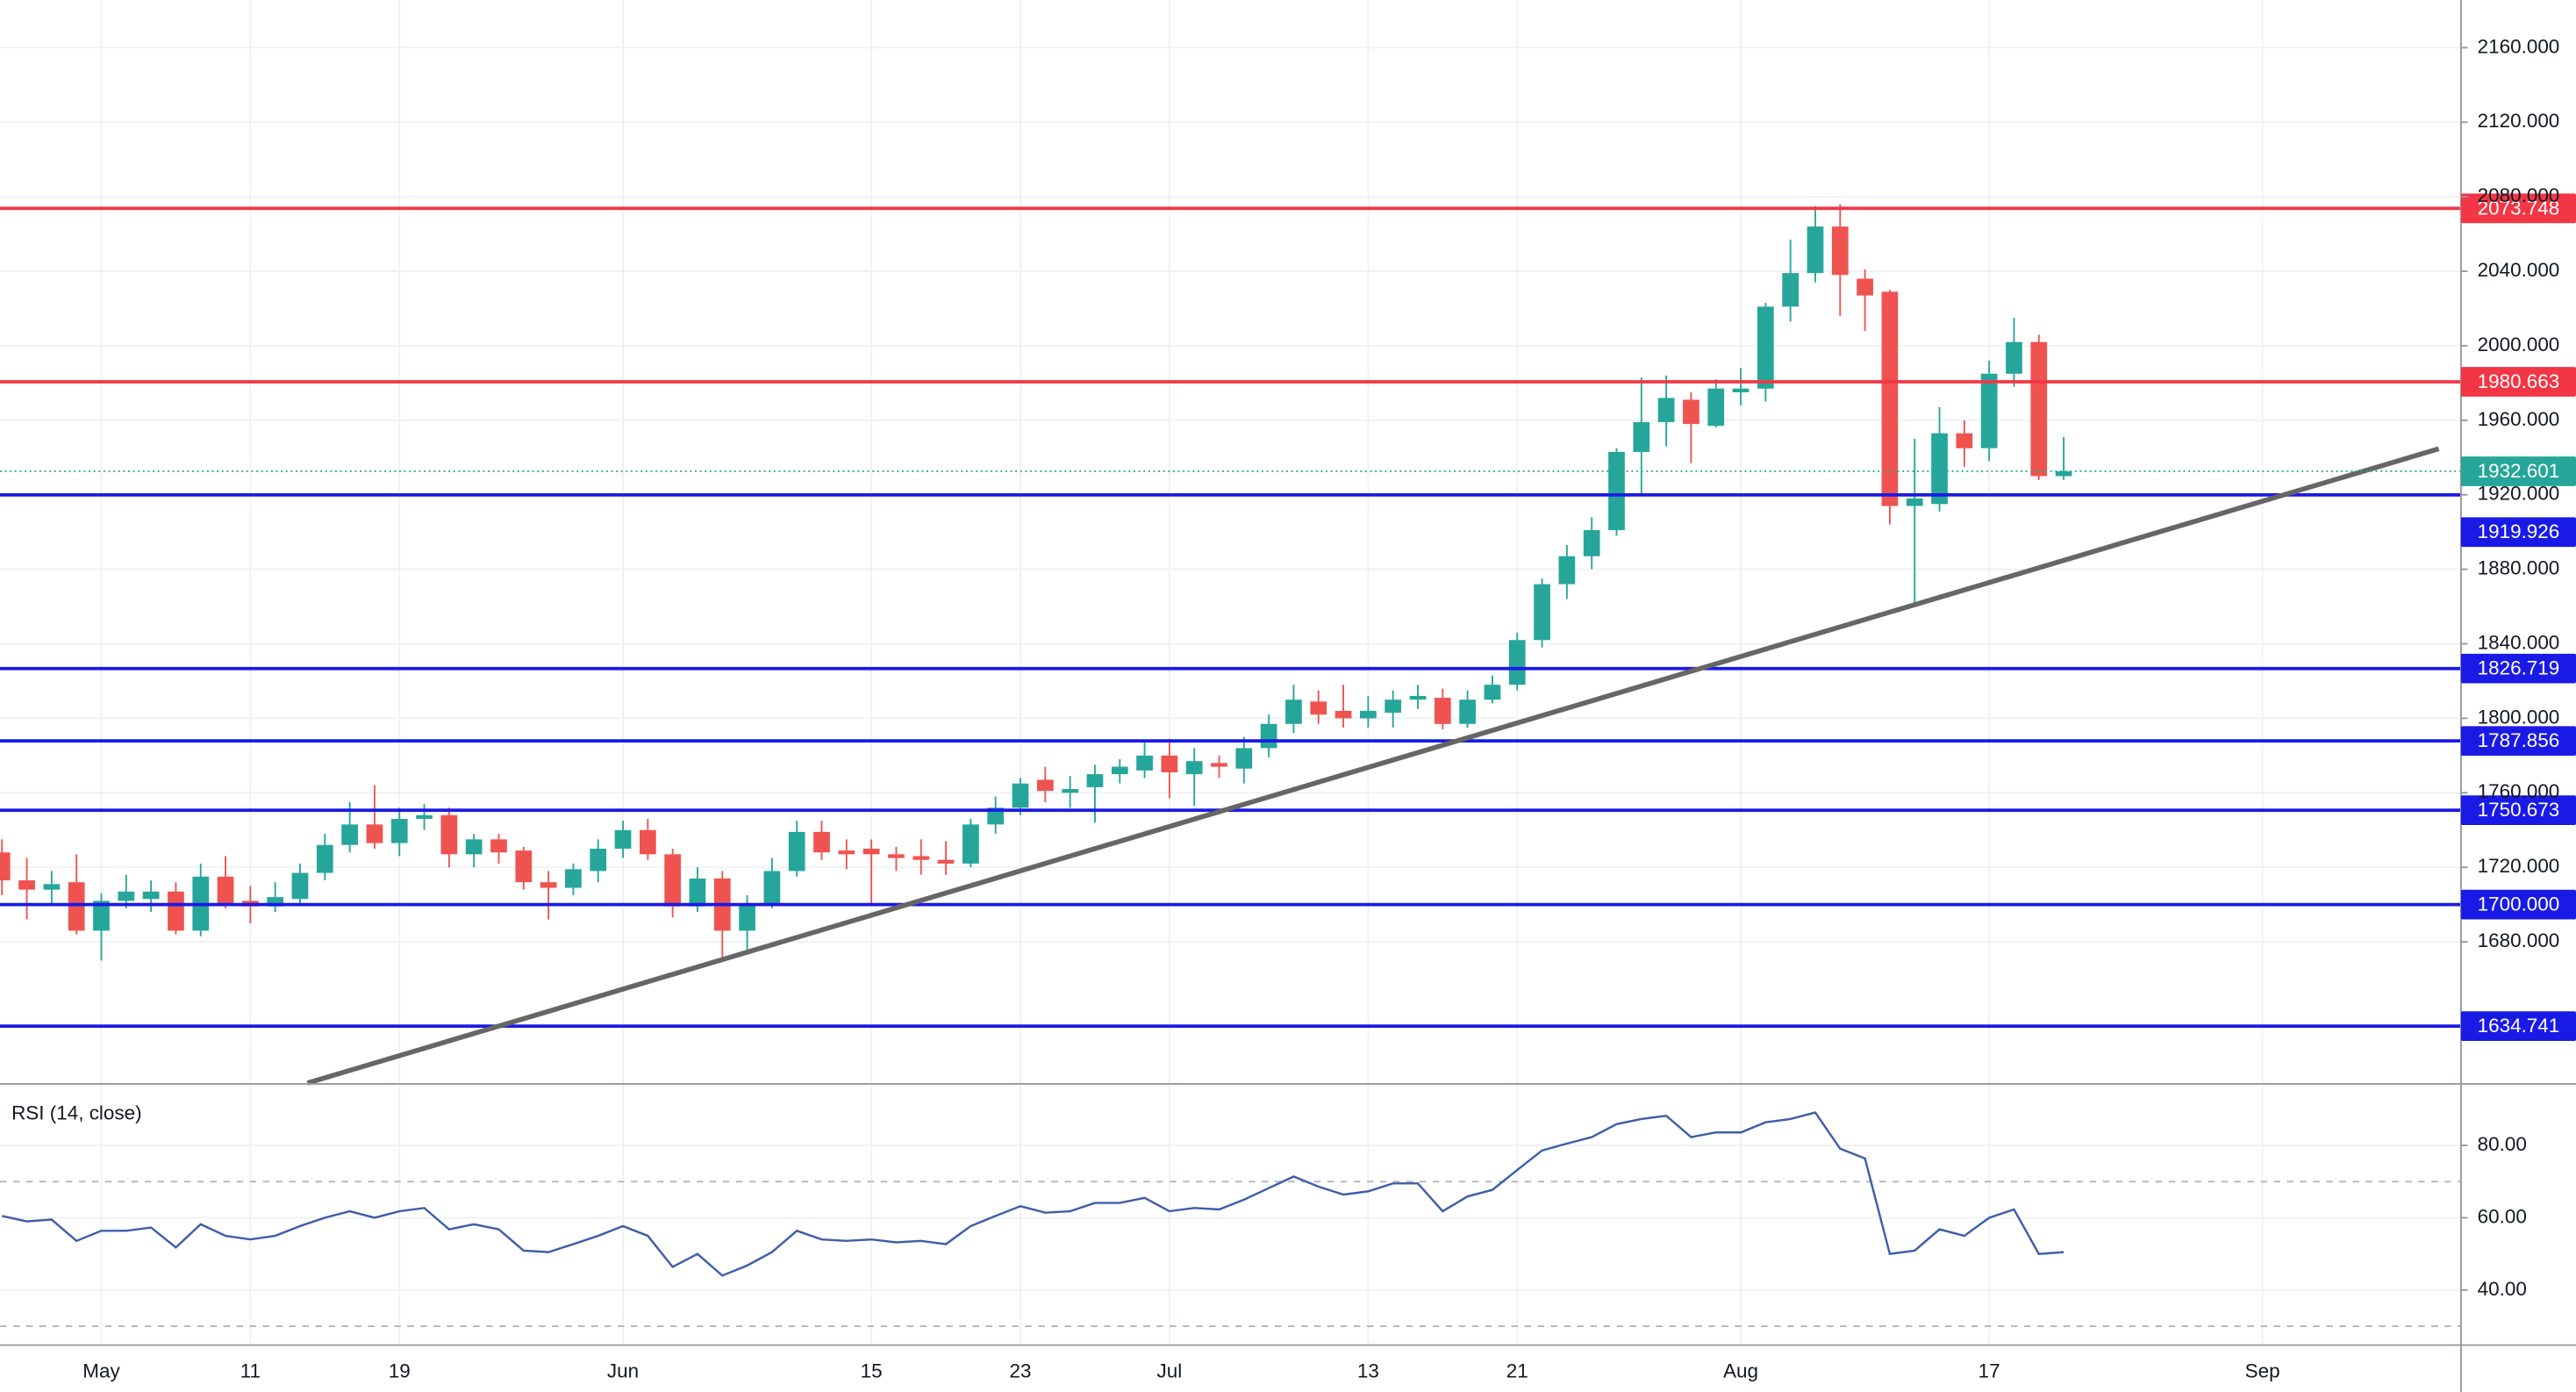 Image resolution: width=2576 pixels, height=1392 pixels. What do you see at coordinates (1989, 1370) in the screenshot?
I see `x-tick-label: 17` at bounding box center [1989, 1370].